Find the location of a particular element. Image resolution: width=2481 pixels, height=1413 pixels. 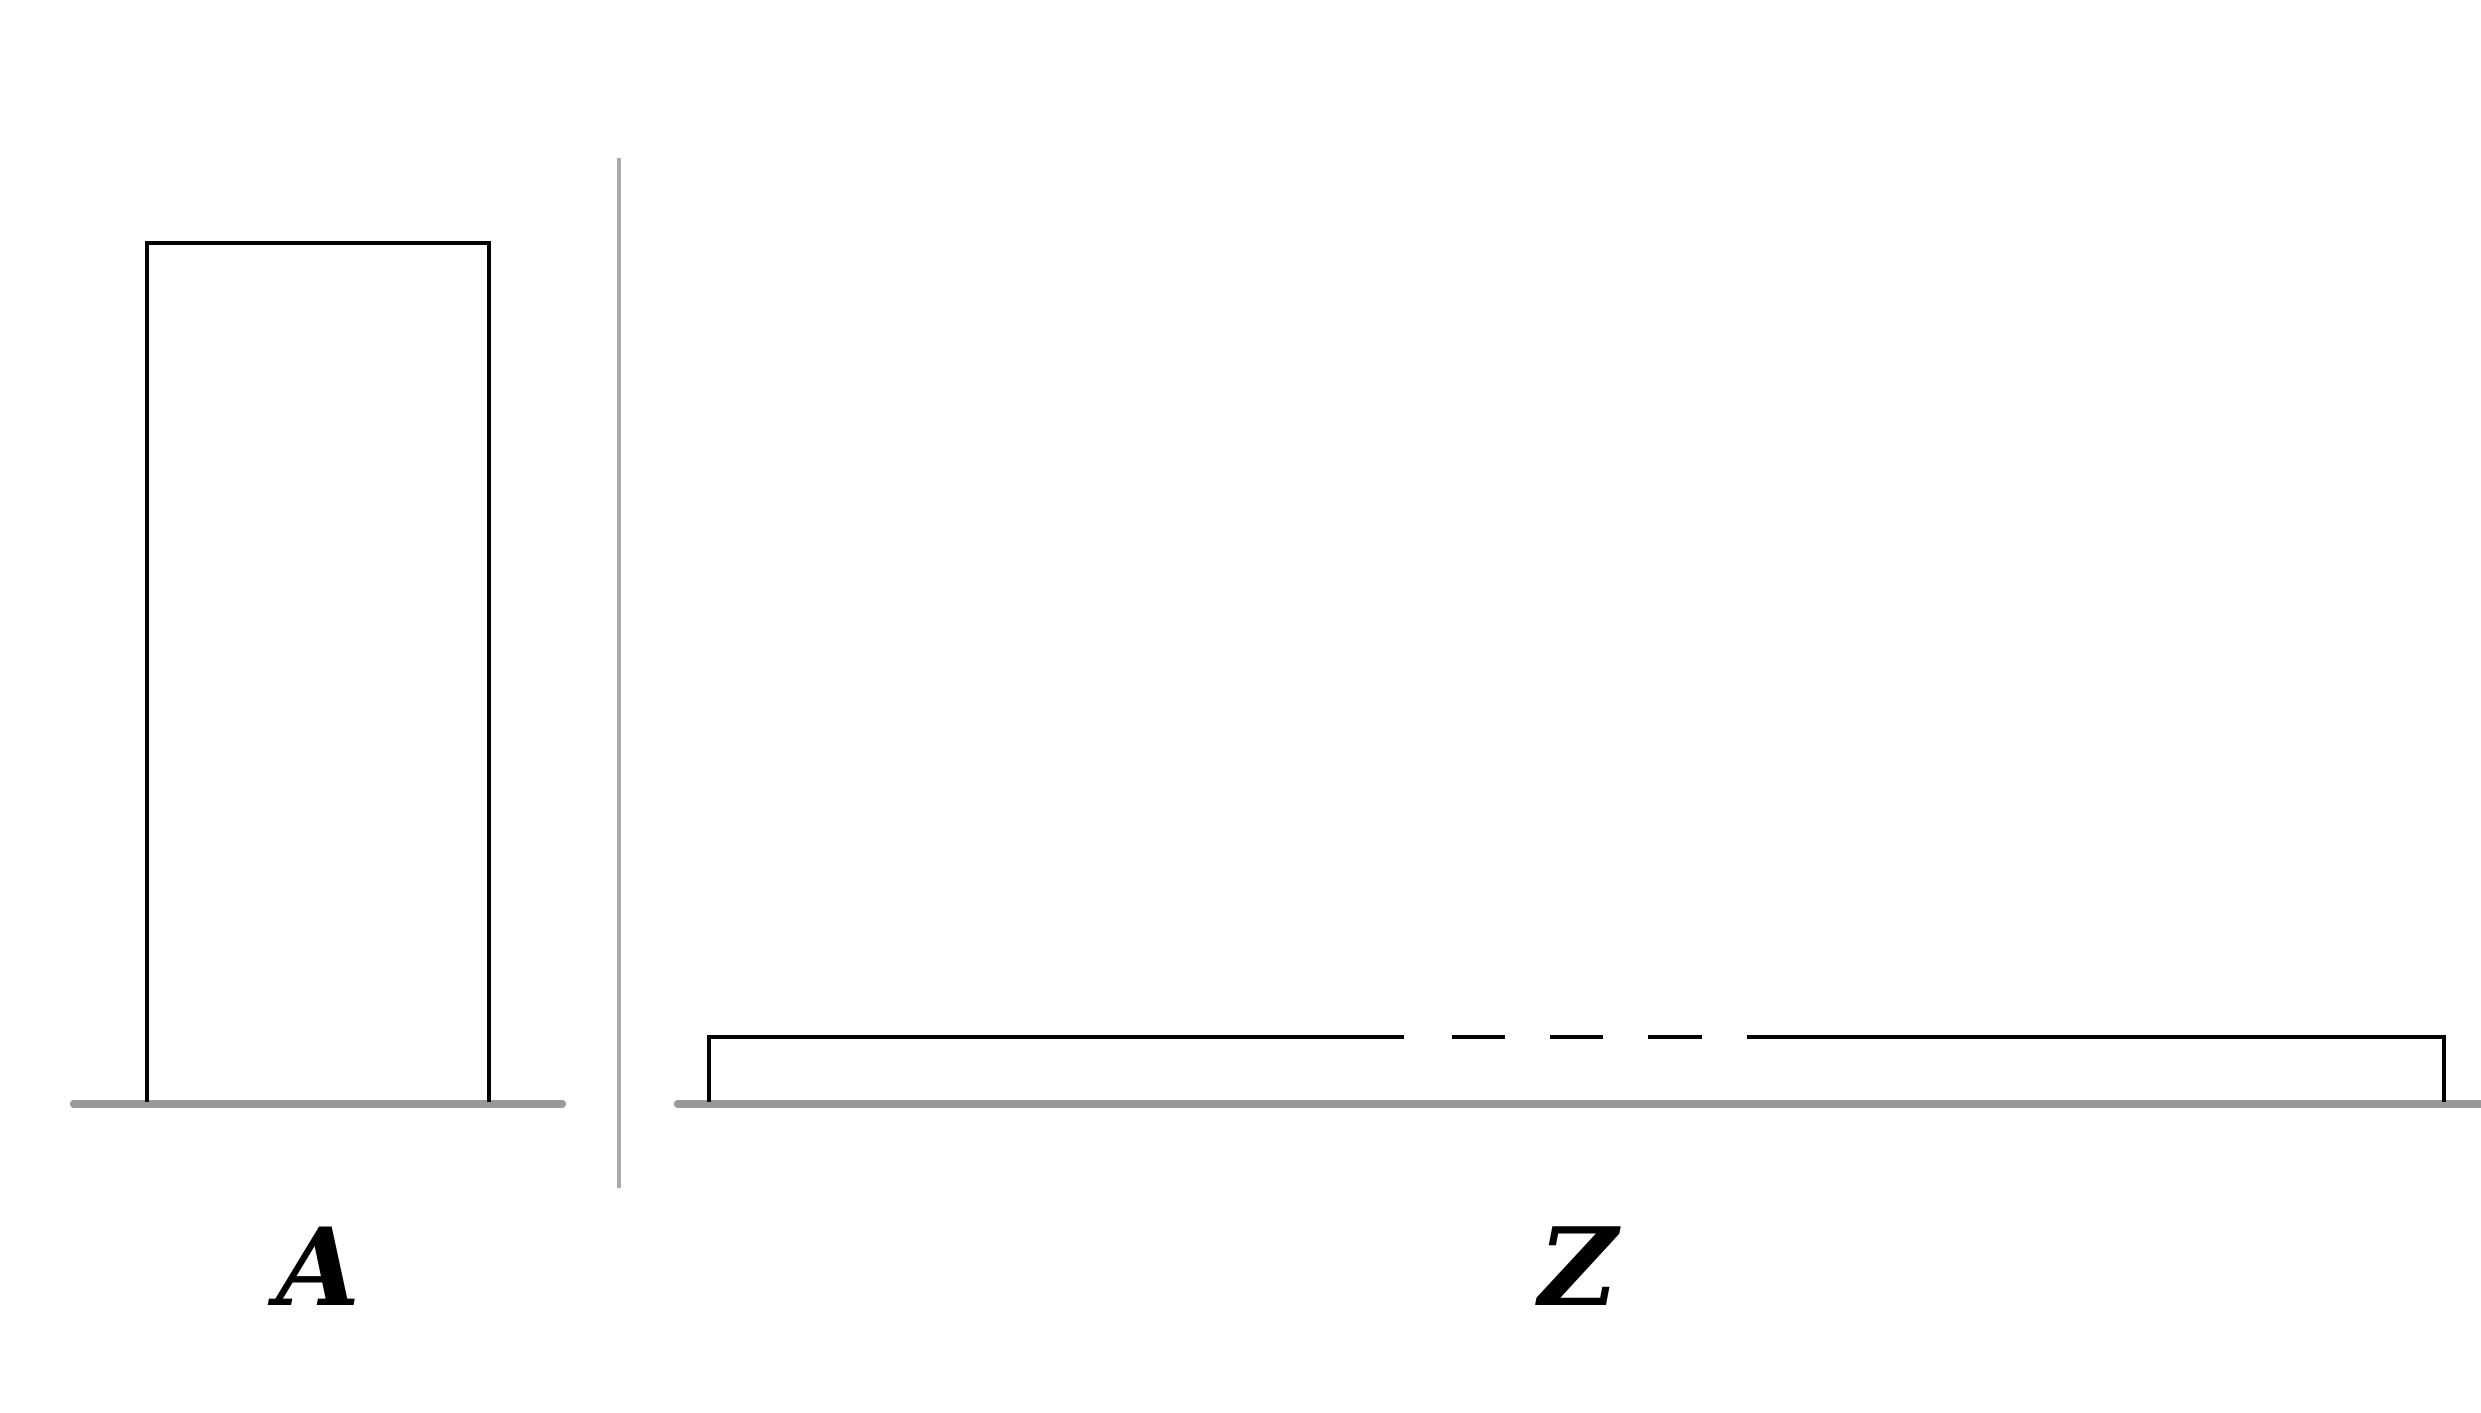

panel-a-label: A is located at coordinates (313, 1268).